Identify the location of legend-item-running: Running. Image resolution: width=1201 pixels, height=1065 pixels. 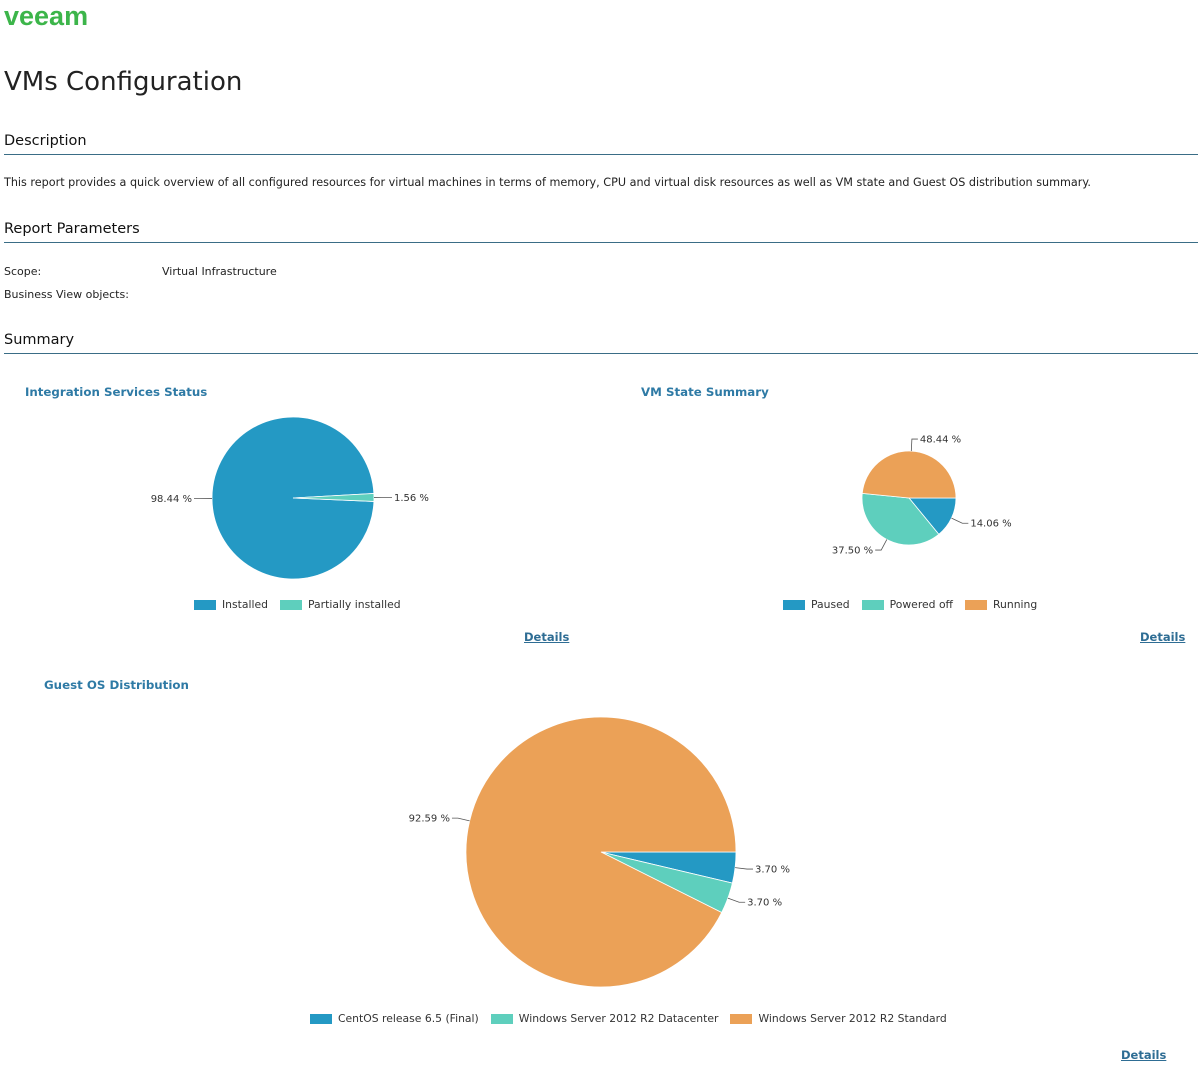
(1001, 604).